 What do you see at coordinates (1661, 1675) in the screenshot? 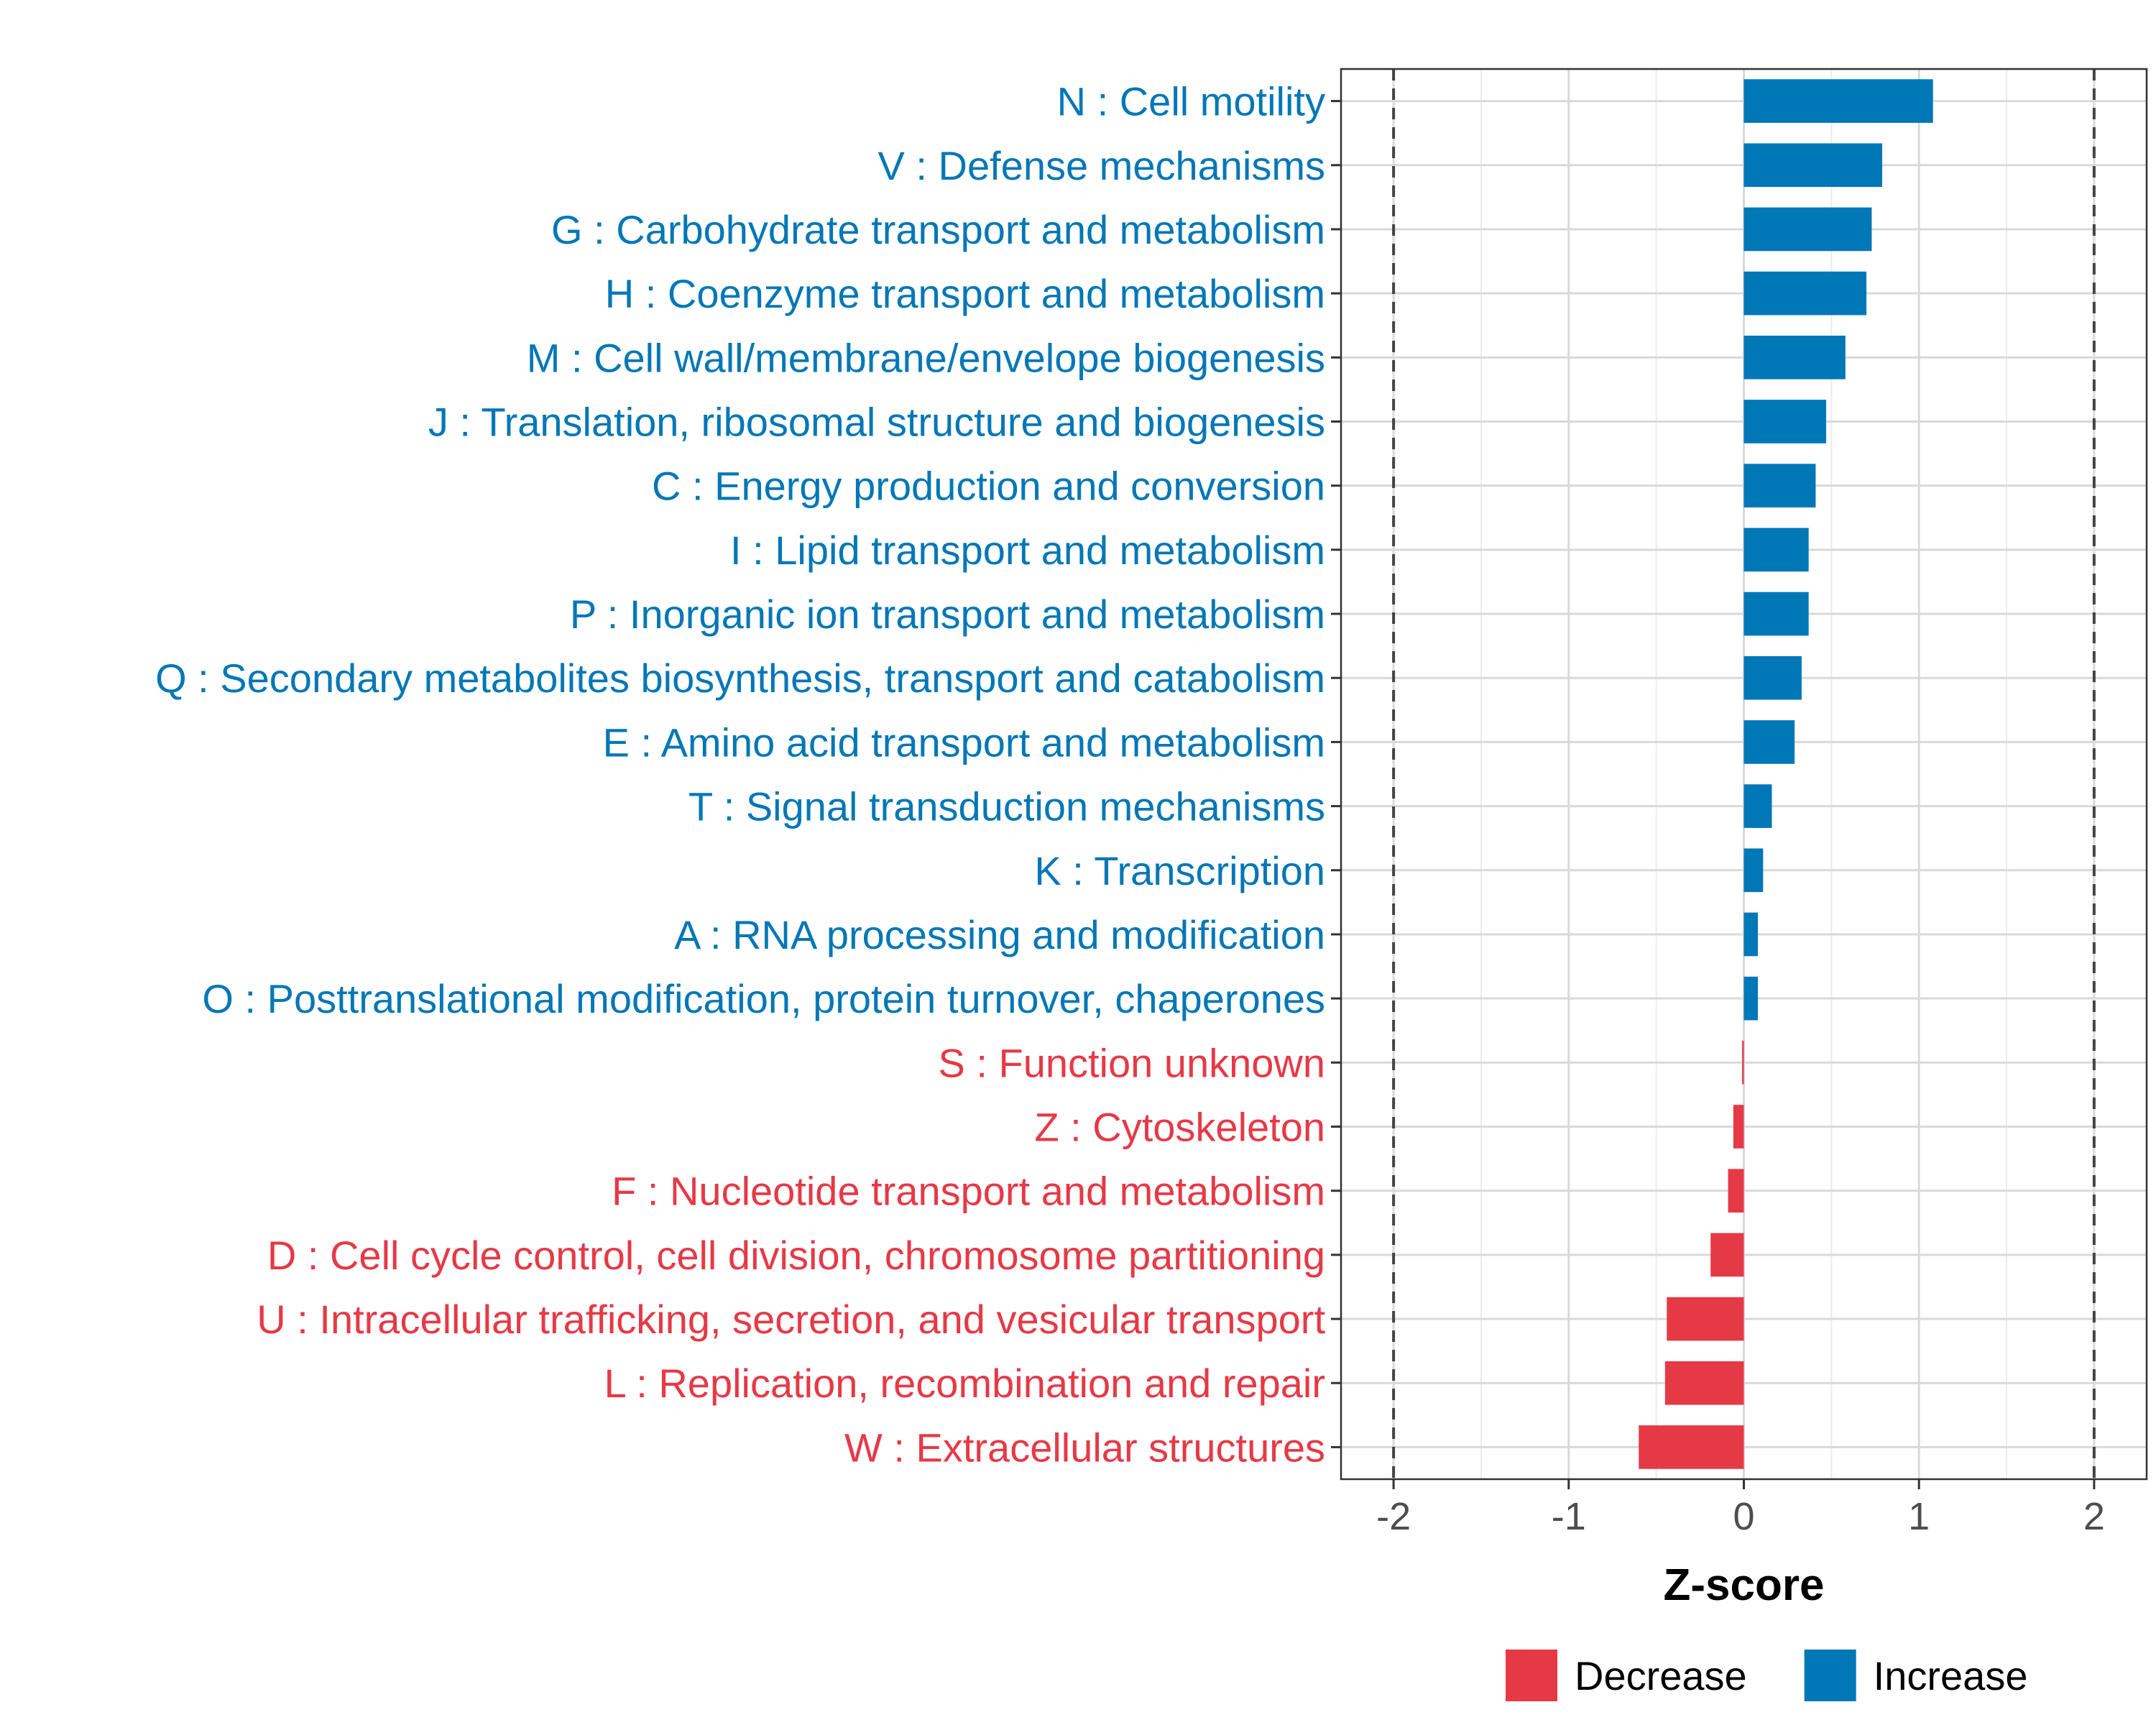
I see `legend-label: Decrease` at bounding box center [1661, 1675].